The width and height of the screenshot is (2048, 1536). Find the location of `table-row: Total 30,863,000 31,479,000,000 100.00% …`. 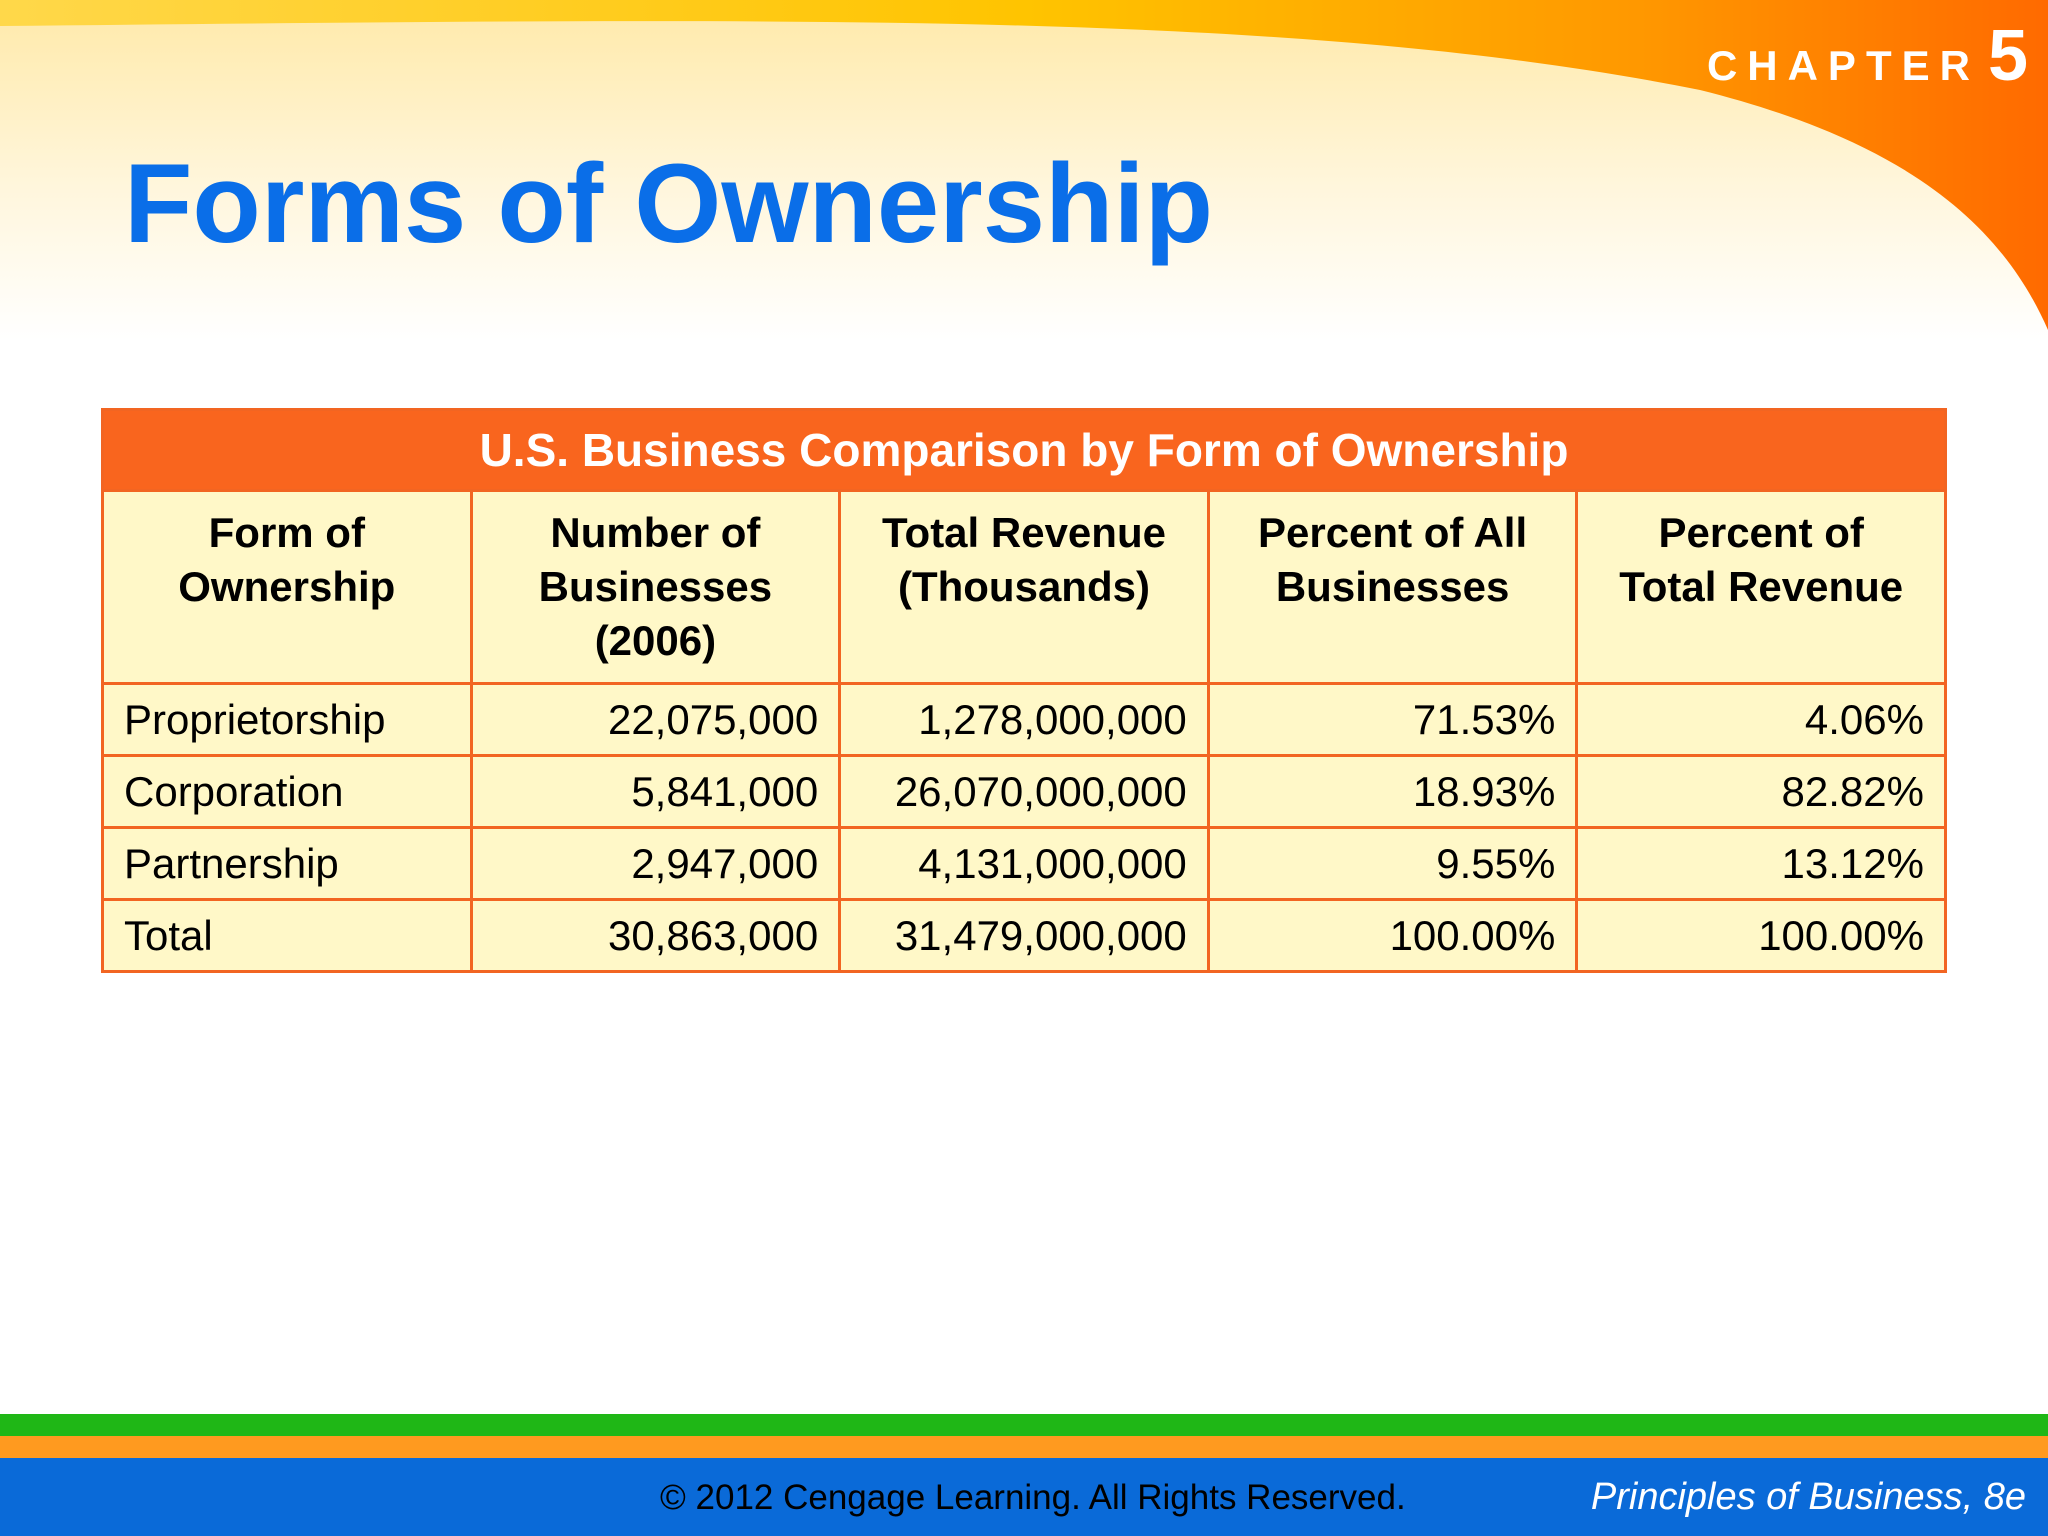

table-row: Total 30,863,000 31,479,000,000 100.00% … is located at coordinates (1024, 935).